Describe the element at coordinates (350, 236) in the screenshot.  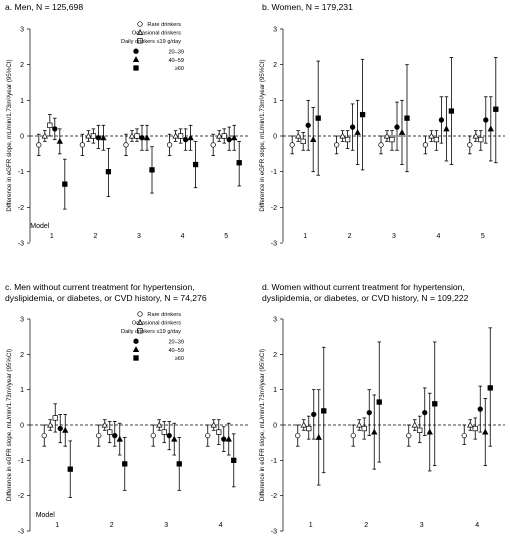
I see `model-category-label: 2` at that location.